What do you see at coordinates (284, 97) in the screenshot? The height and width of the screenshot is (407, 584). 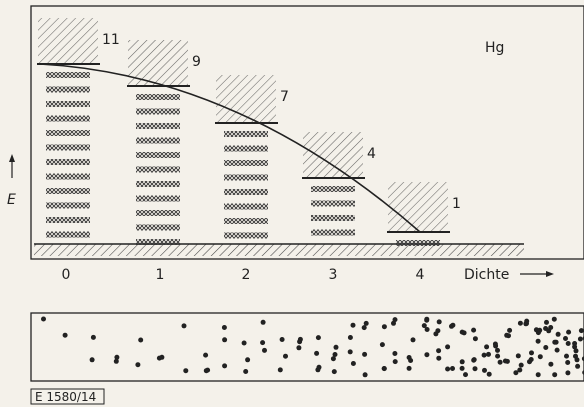 I see `level-count-label: 7` at bounding box center [284, 97].